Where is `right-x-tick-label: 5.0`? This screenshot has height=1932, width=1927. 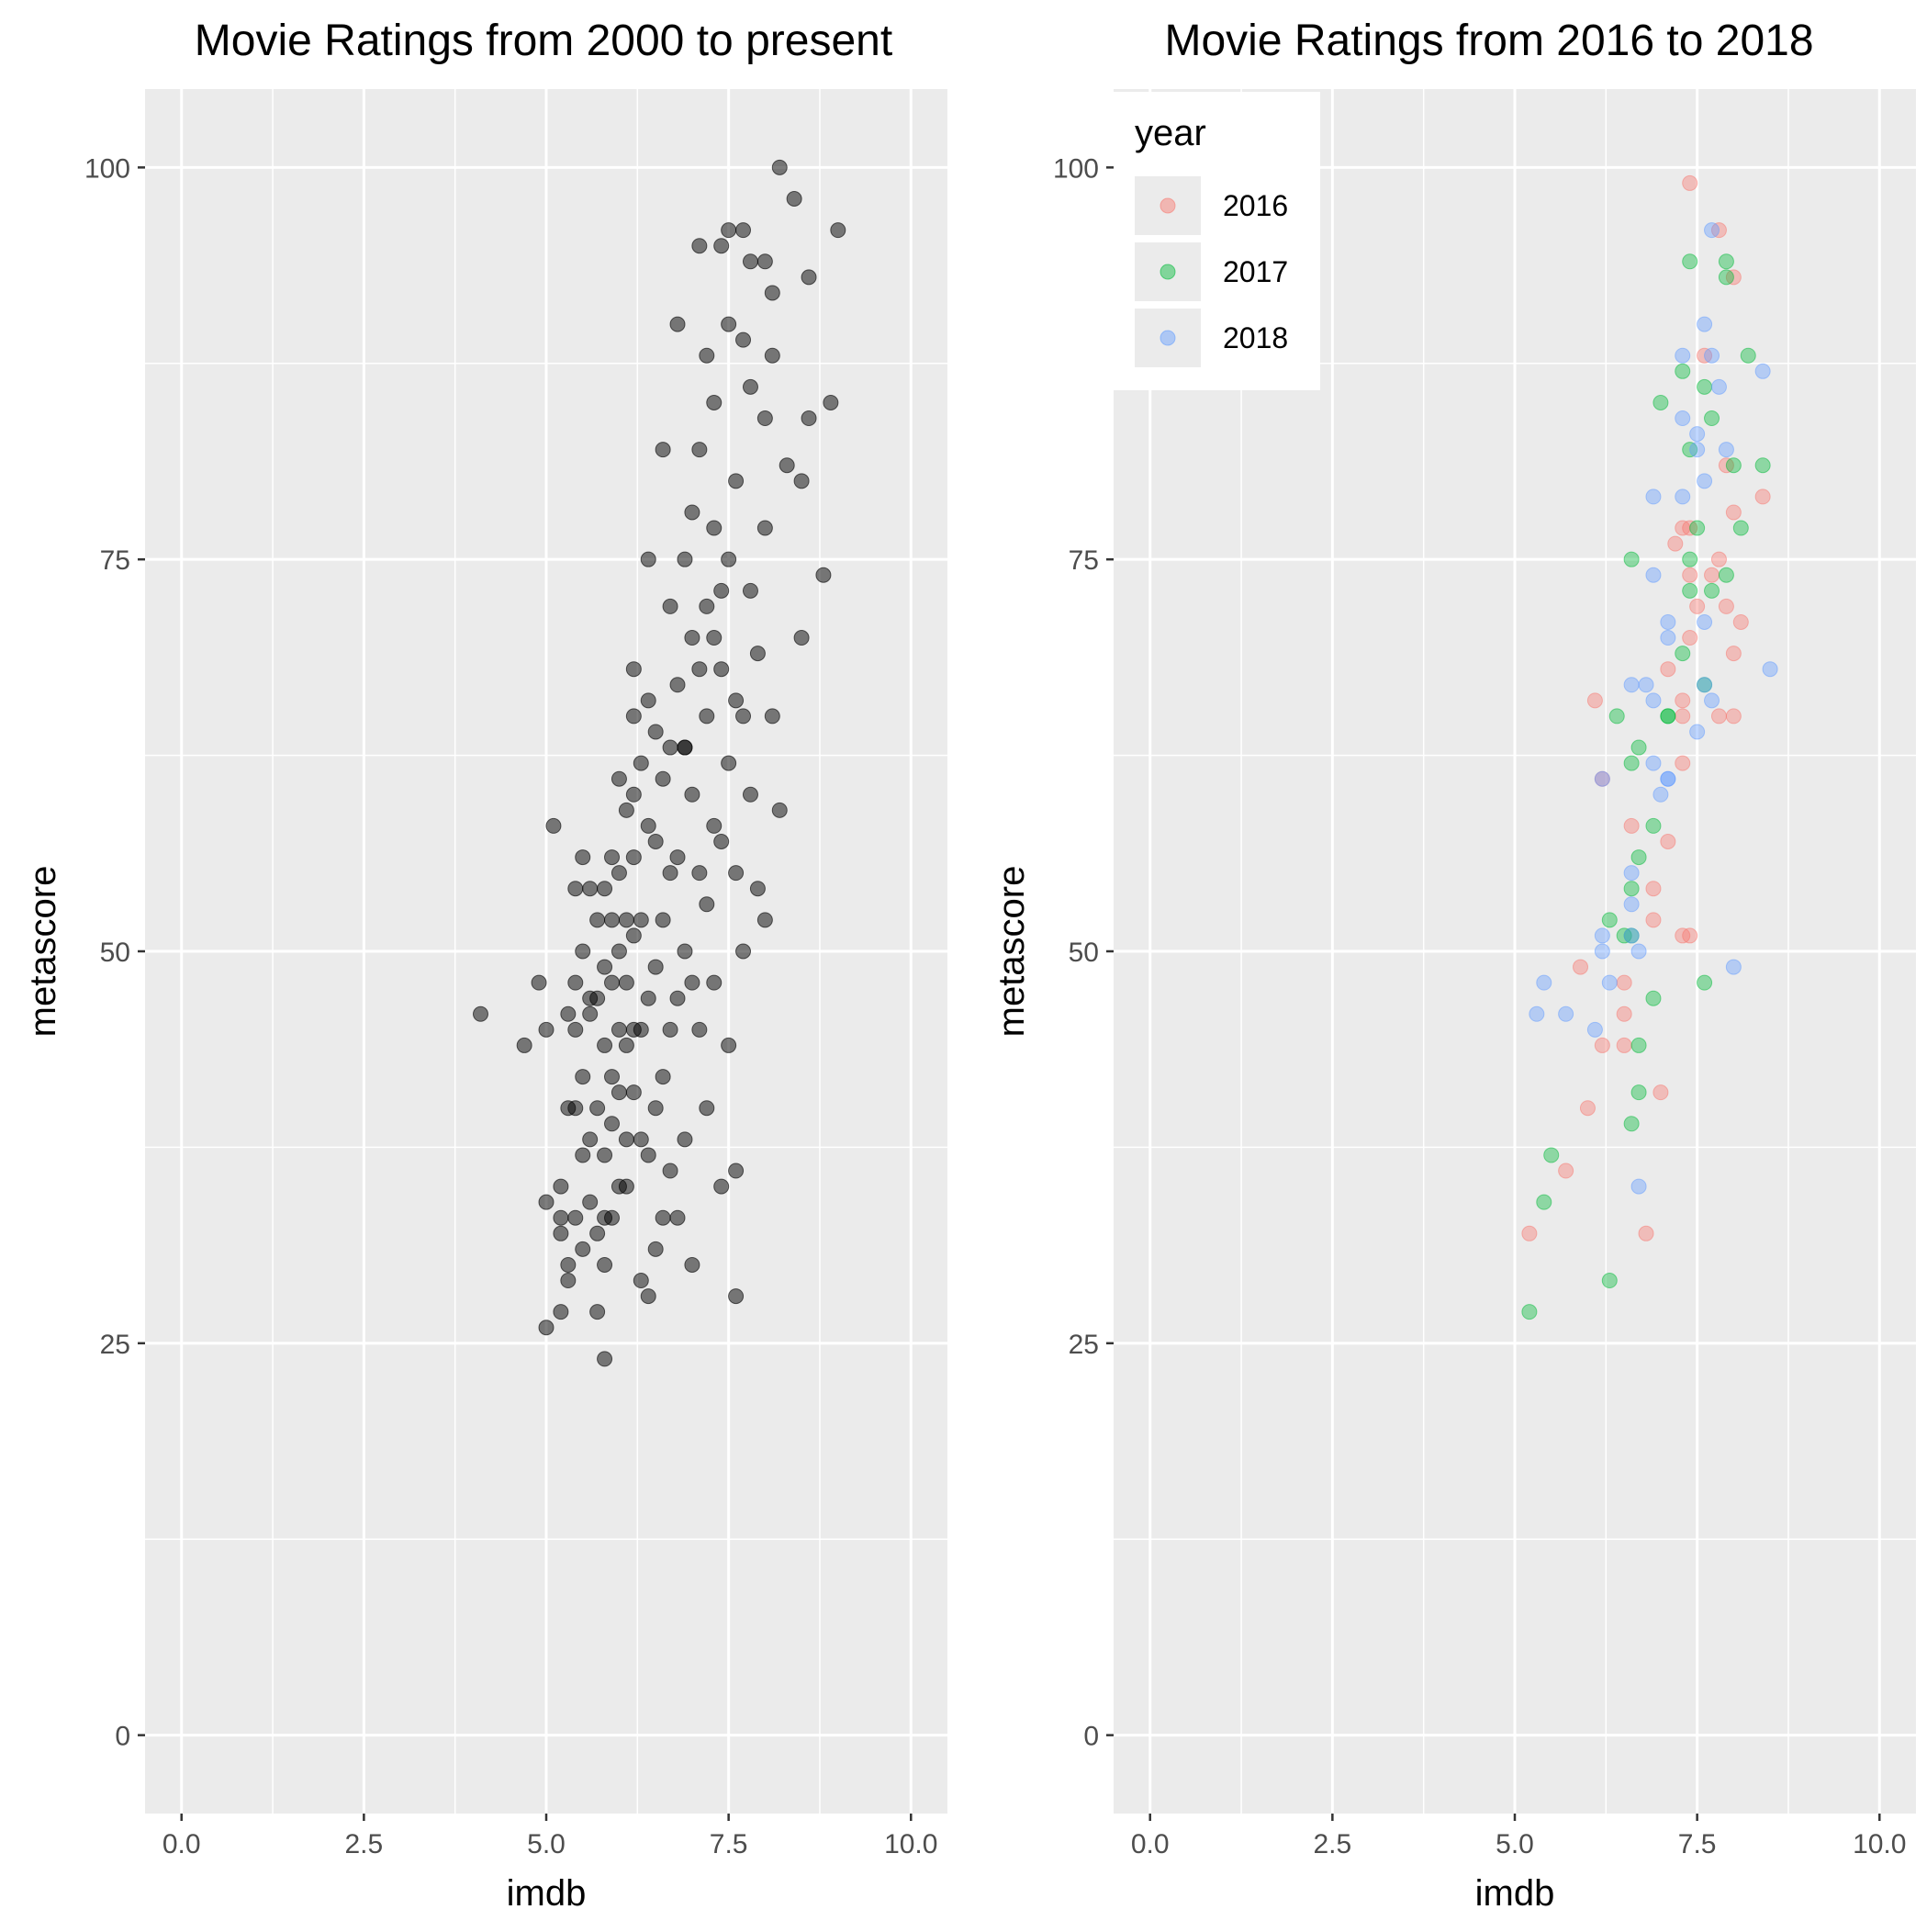
right-x-tick-label: 5.0 is located at coordinates (1515, 1844).